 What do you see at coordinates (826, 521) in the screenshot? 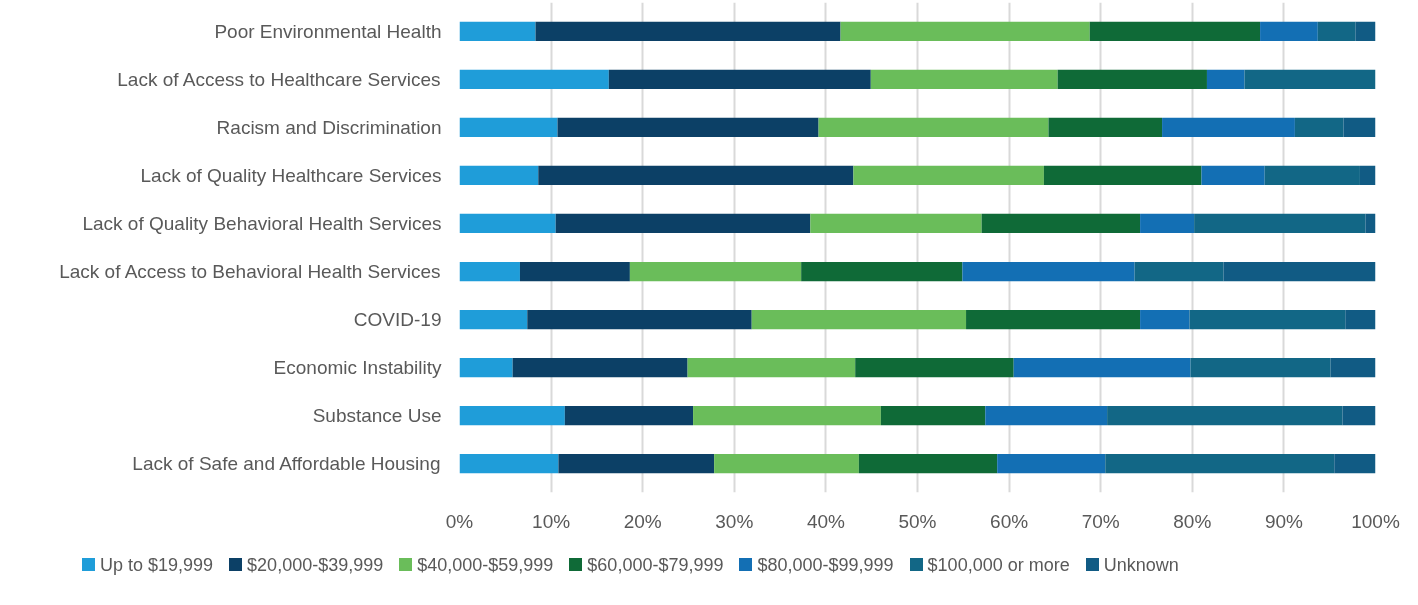
I see `x-tick-label: 40%` at bounding box center [826, 521].